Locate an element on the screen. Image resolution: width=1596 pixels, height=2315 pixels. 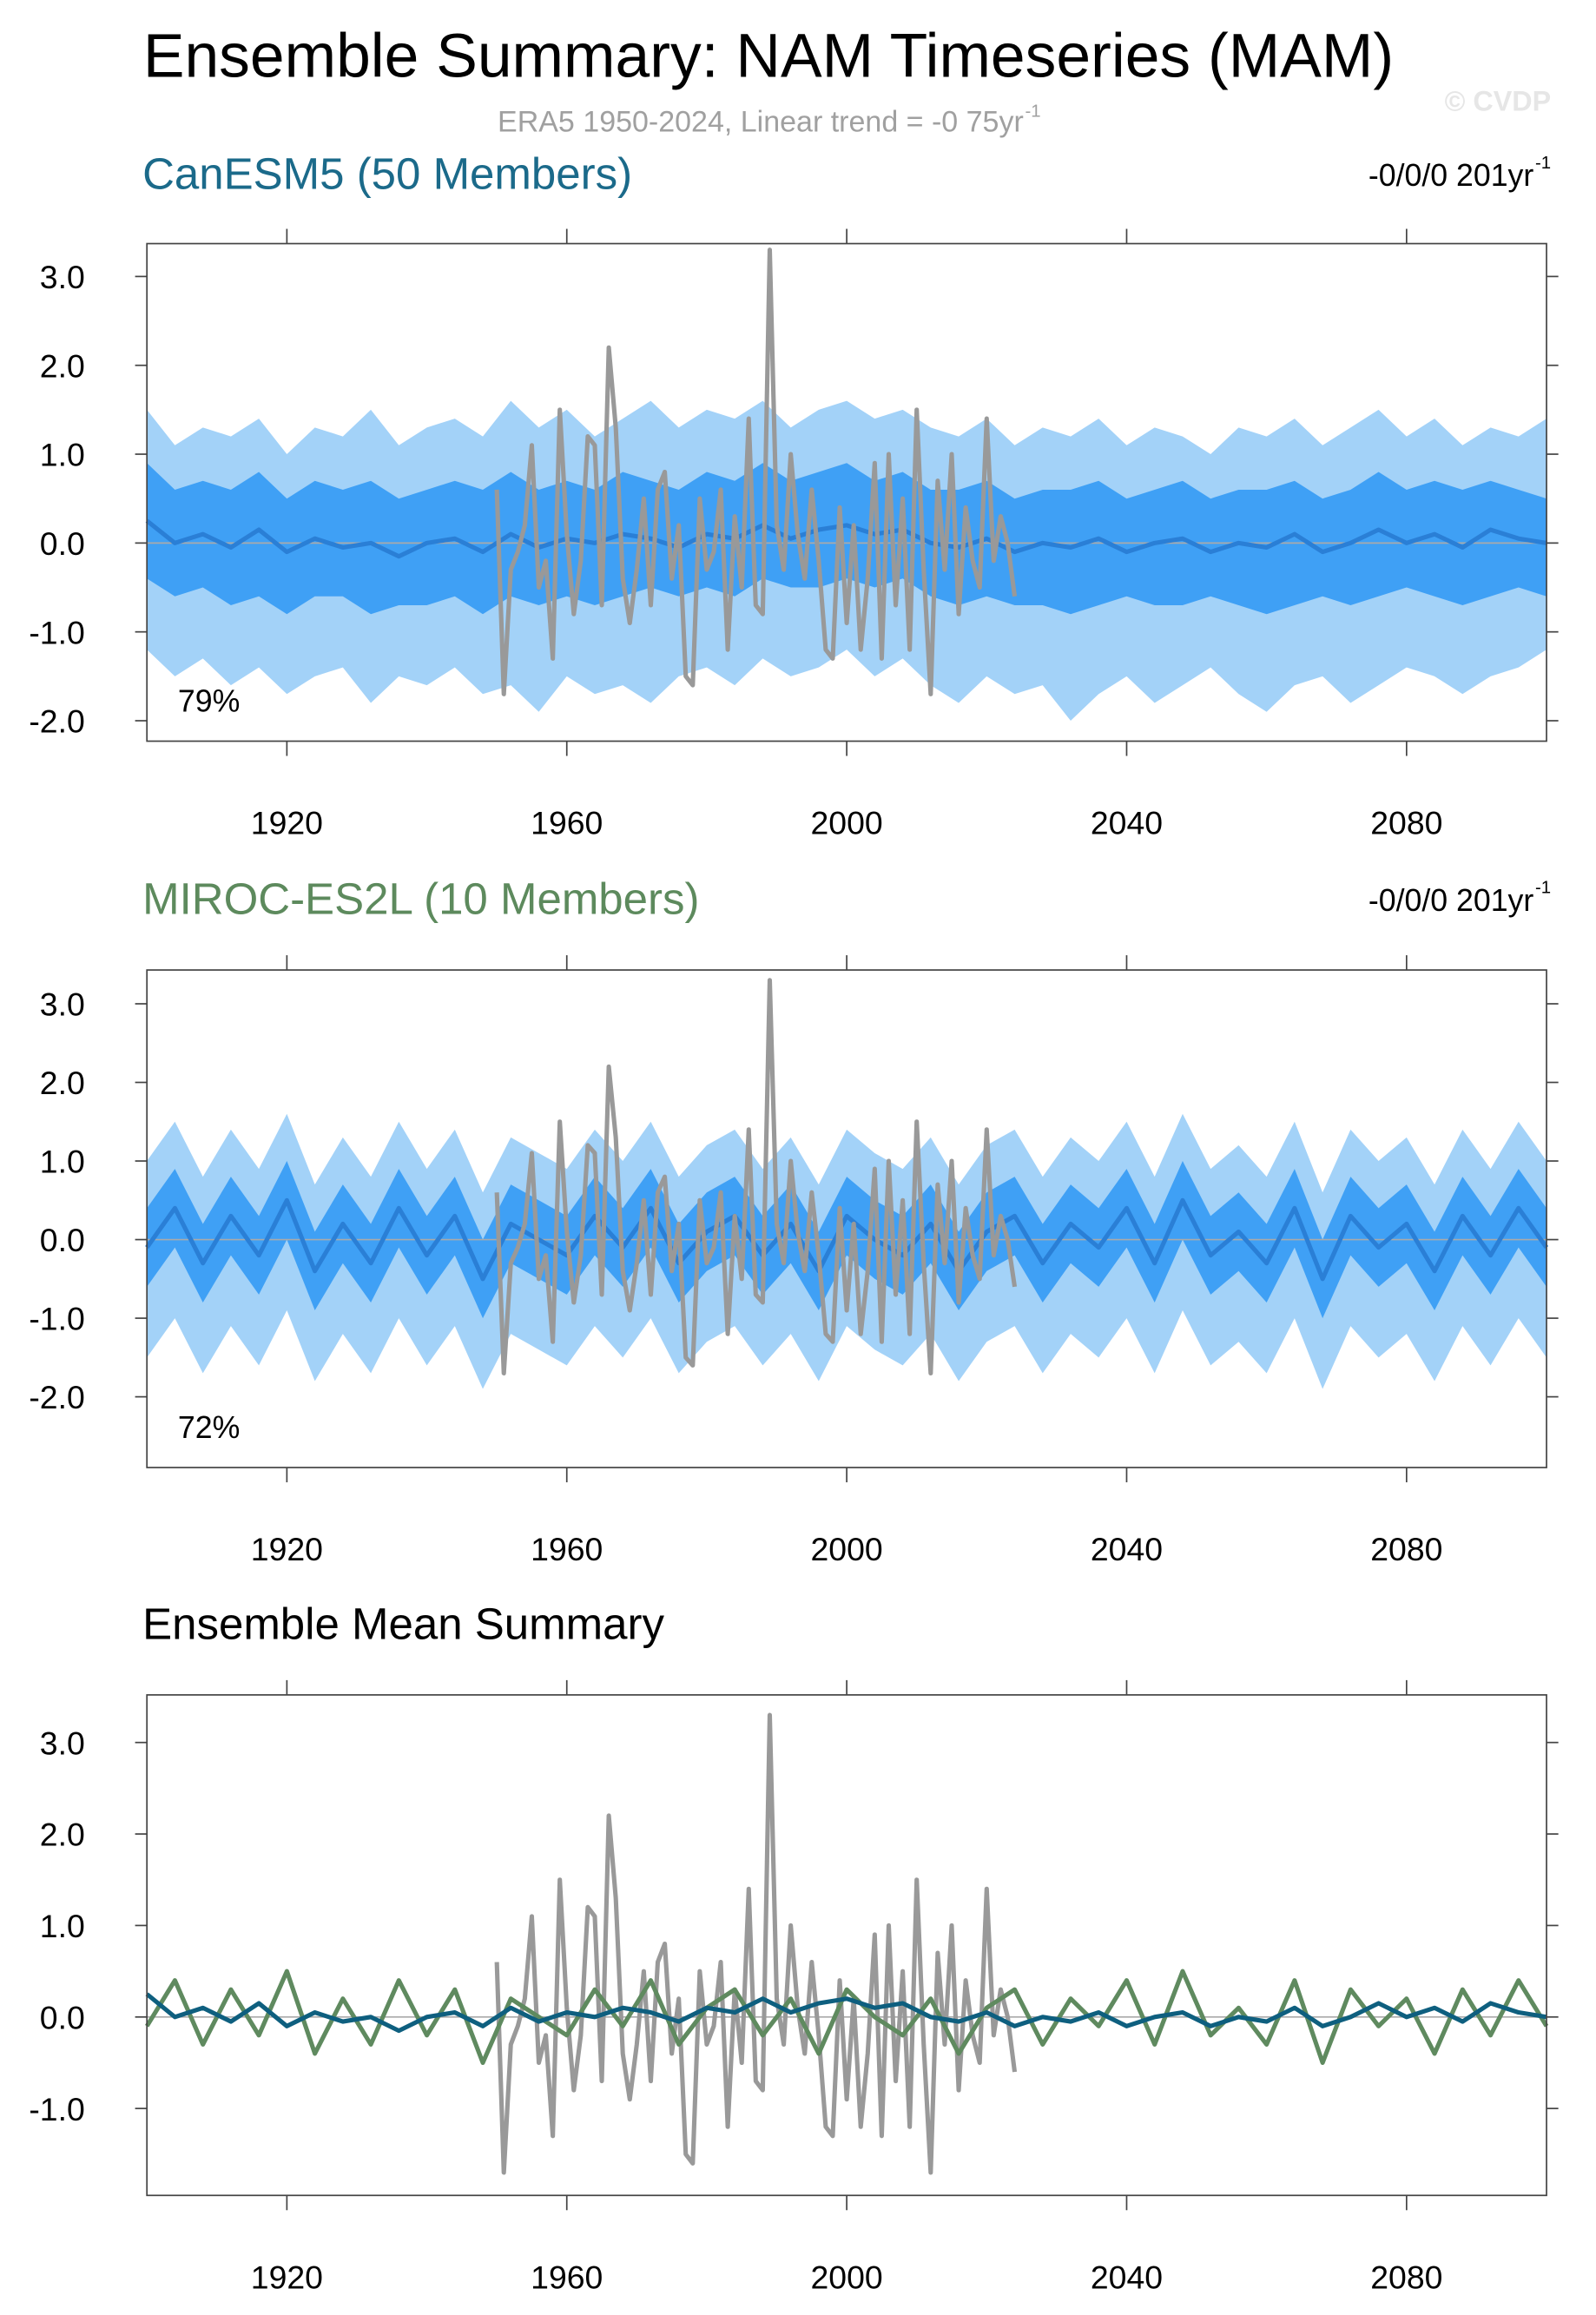
subtitle-sup: -1 is located at coordinates (1033, 111).